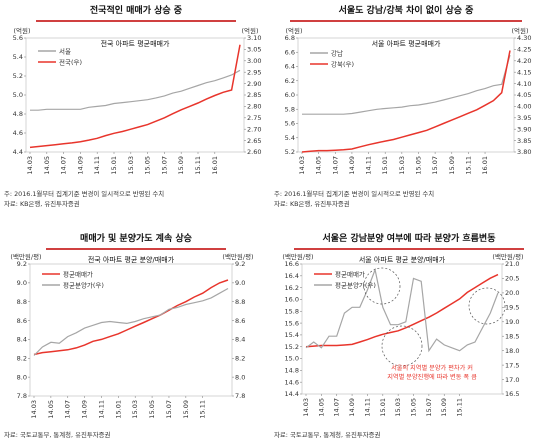  What do you see at coordinates (512, 293) in the screenshot?
I see `y-tick-label-right: 20.0` at bounding box center [512, 293].